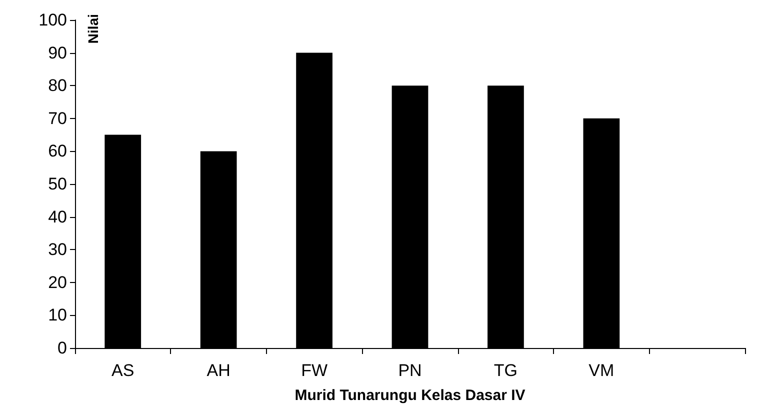 This screenshot has width=765, height=417. Describe the element at coordinates (57, 250) in the screenshot. I see `y-tick-label: 30` at that location.